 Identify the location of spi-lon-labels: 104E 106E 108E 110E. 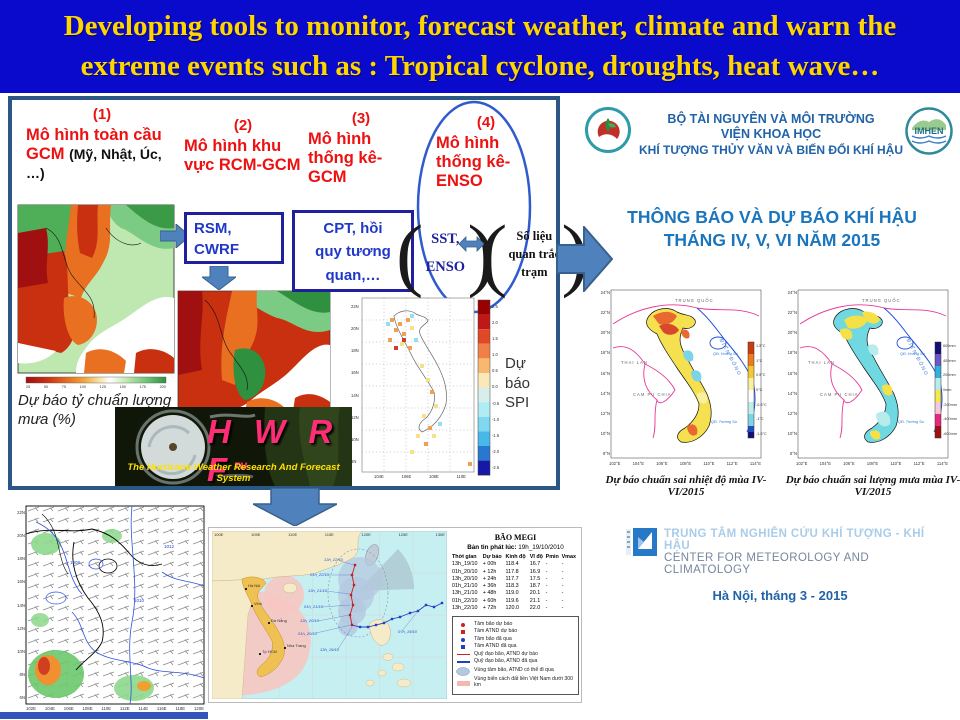
(420, 476).